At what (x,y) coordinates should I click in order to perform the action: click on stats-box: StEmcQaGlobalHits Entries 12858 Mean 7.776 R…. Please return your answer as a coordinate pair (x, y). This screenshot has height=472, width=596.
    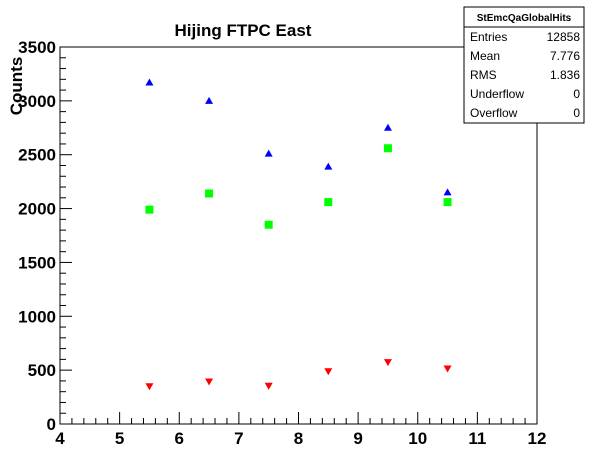
    Looking at the image, I should click on (524, 65).